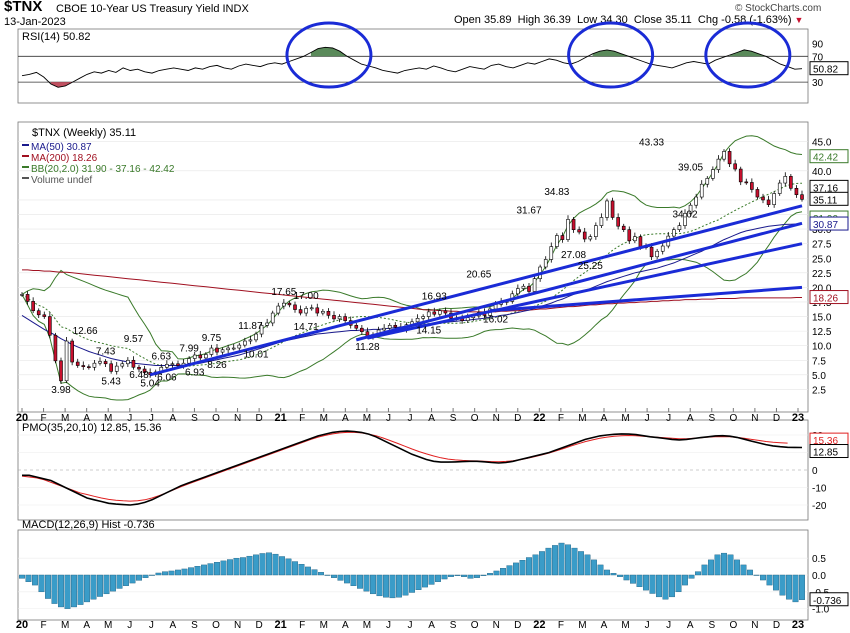  I want to click on price-annotation: 17.00, so click(306, 296).